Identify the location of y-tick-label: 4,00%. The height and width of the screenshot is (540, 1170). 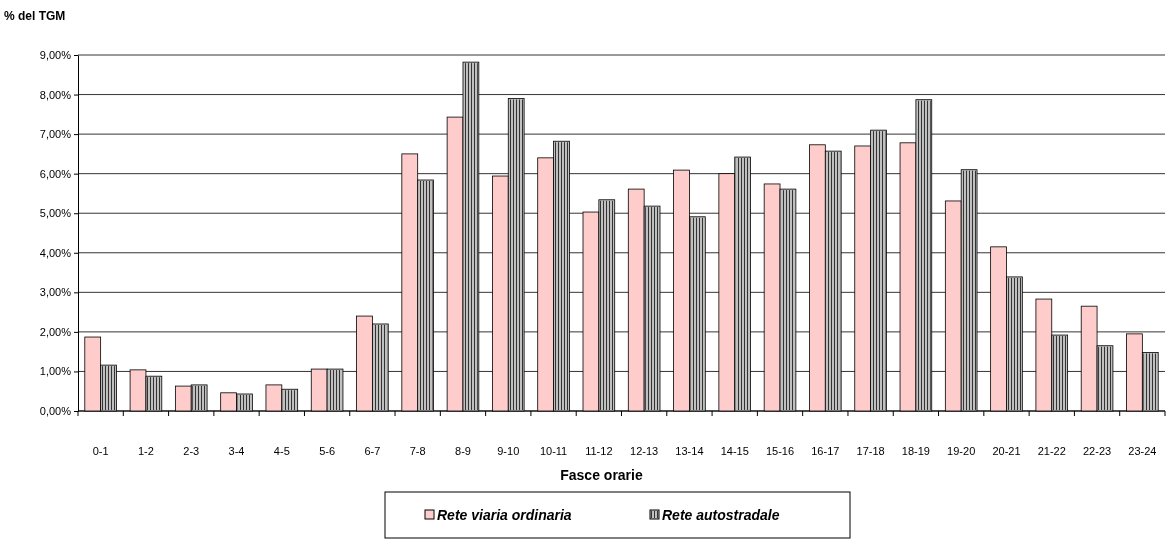
(55, 252).